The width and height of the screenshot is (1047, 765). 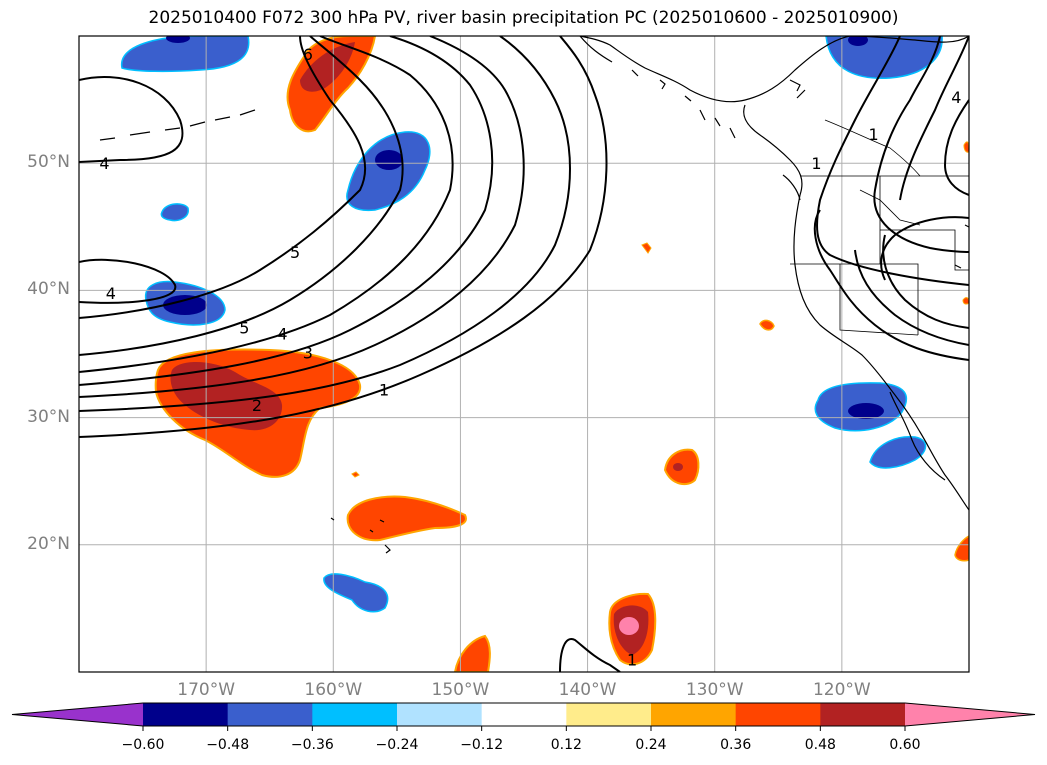 I want to click on colorbar, so click(x=523, y=716).